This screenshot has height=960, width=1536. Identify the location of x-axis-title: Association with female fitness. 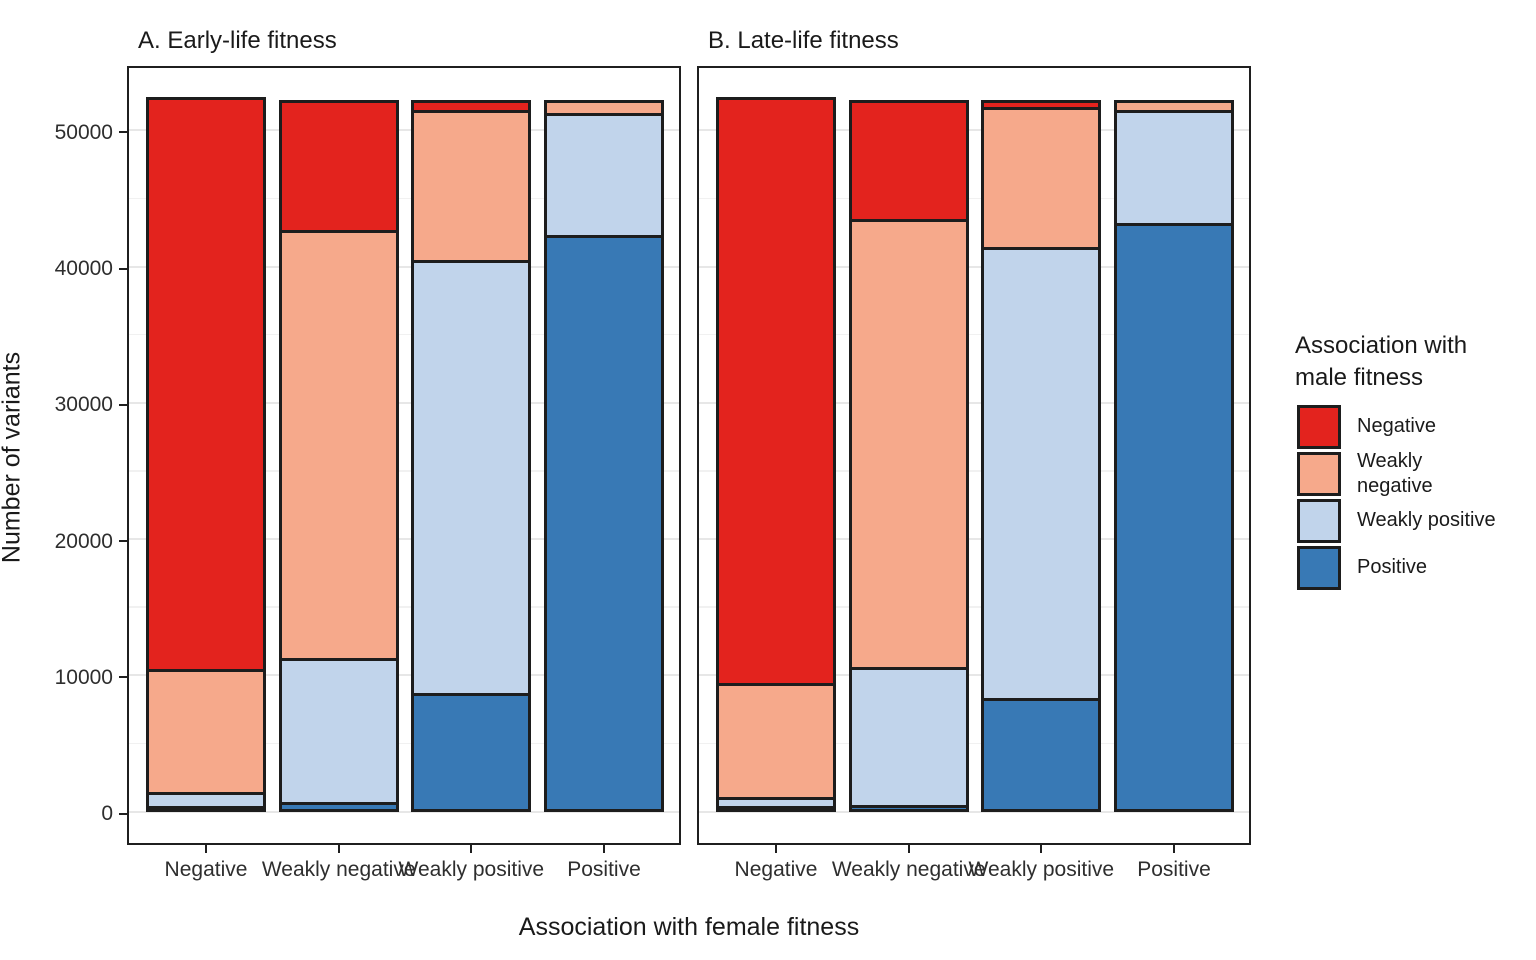
(689, 927).